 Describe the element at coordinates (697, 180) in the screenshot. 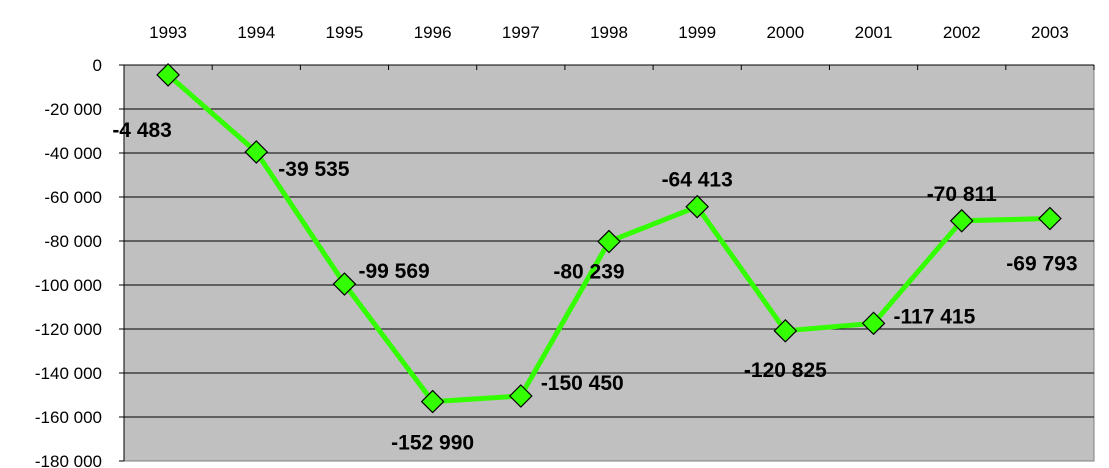

I see `data-label: -64 413` at that location.